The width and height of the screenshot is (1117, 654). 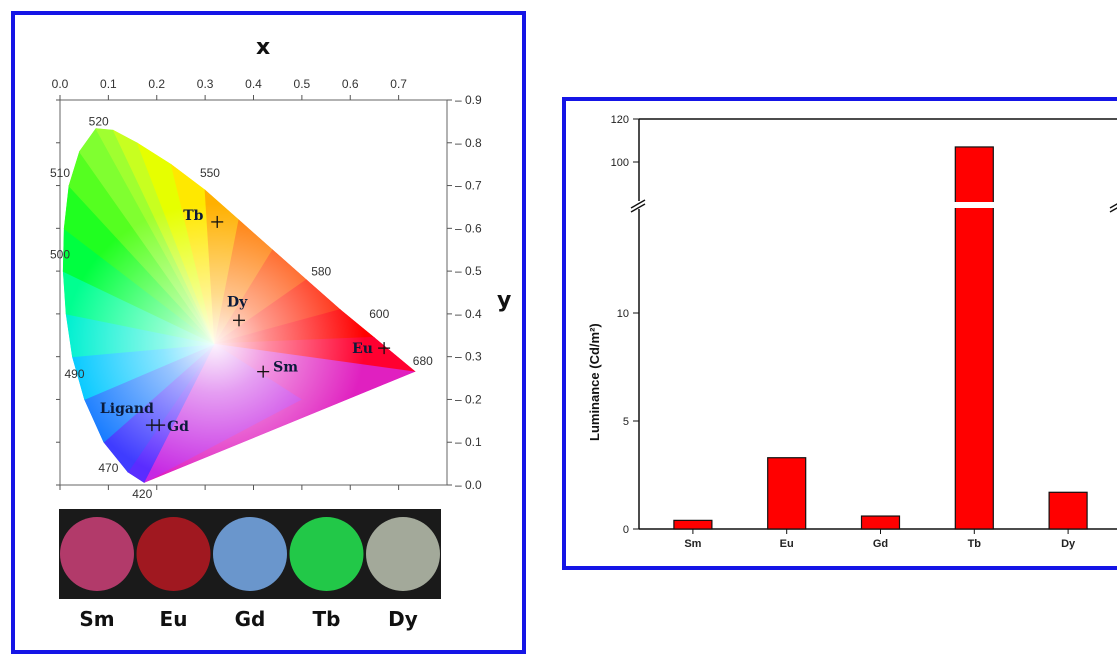 I want to click on cie-point-sm: Sm, so click(x=277, y=369).